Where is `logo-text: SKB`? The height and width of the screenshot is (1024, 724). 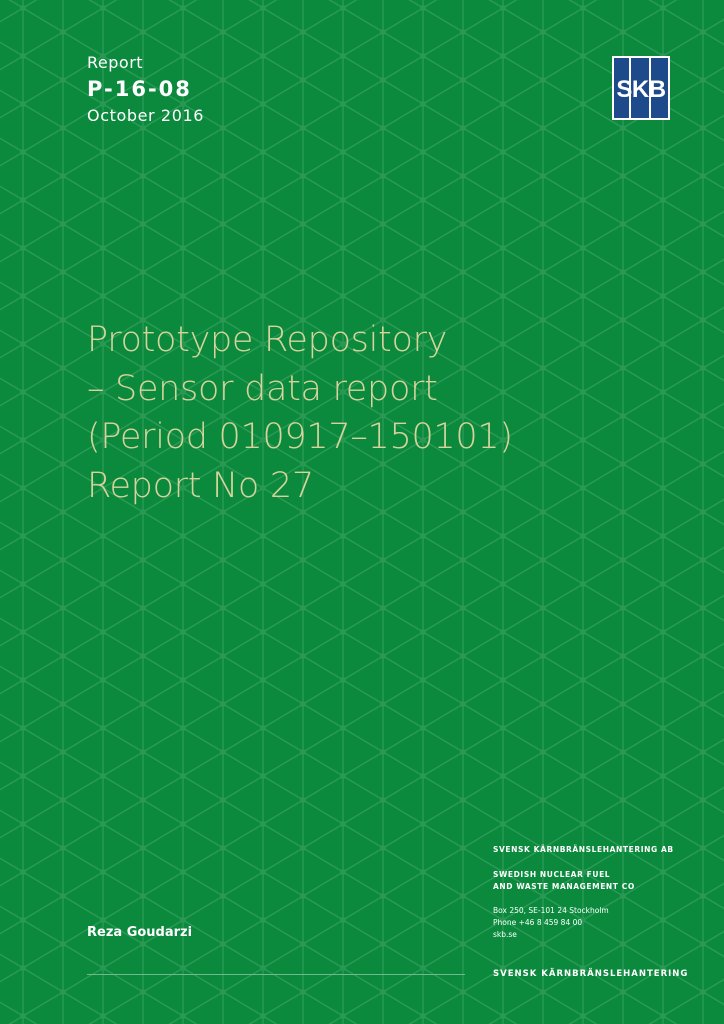 logo-text: SKB is located at coordinates (641, 89).